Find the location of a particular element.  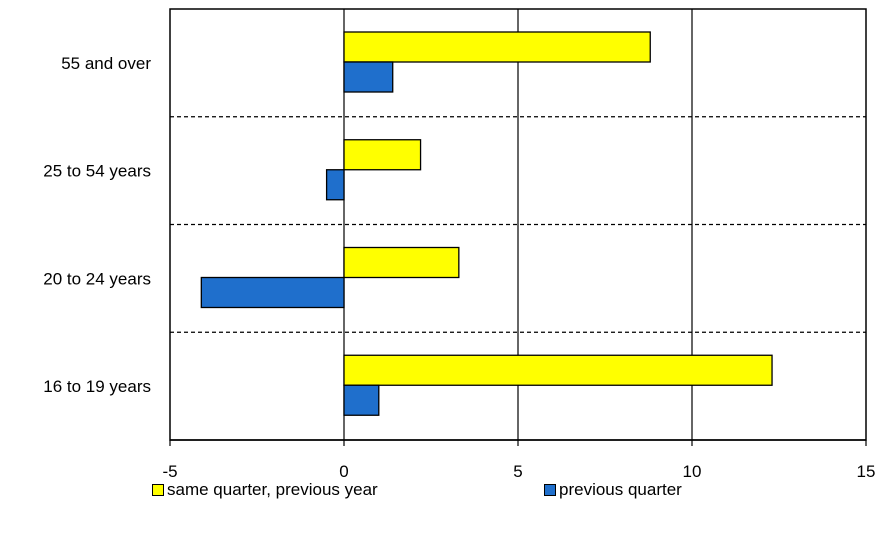

legend-item-previous-quarter: previous quarter is located at coordinates (613, 490).